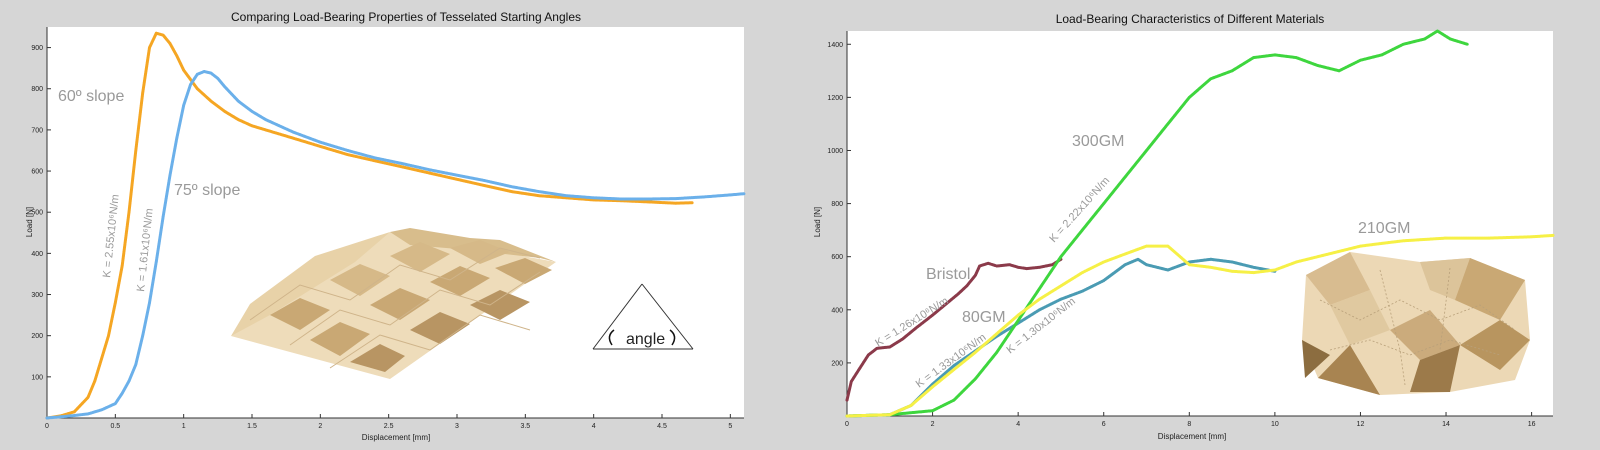 Image resolution: width=1600 pixels, height=450 pixels. I want to click on y-tick-label: 300, so click(37, 295).